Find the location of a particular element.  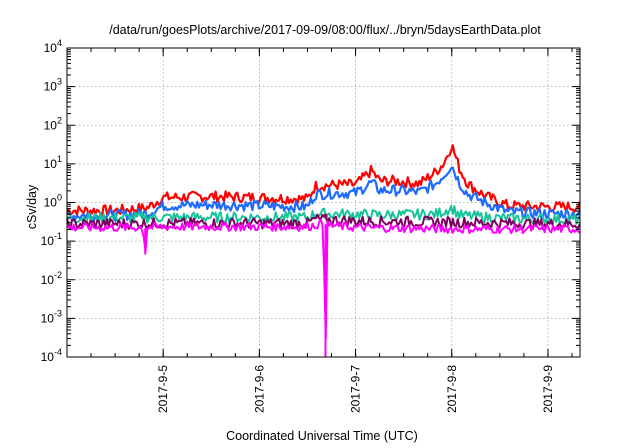

x-tick-label: 2017-9-8 is located at coordinates (452, 389).